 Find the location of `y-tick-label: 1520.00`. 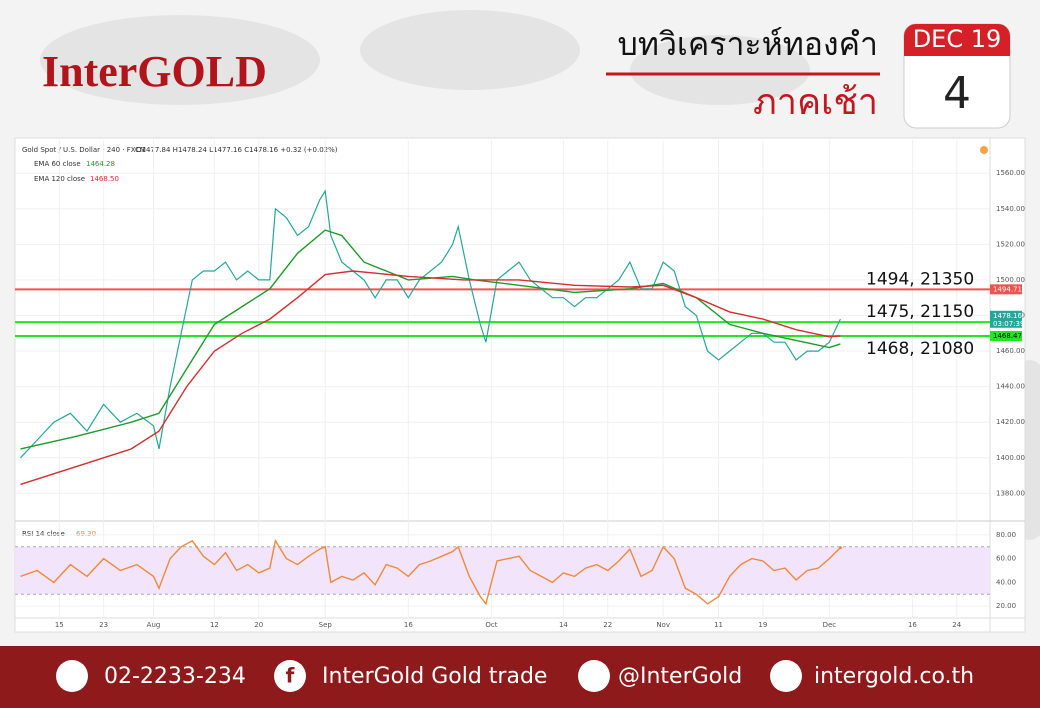

y-tick-label: 1520.00 is located at coordinates (1010, 244).